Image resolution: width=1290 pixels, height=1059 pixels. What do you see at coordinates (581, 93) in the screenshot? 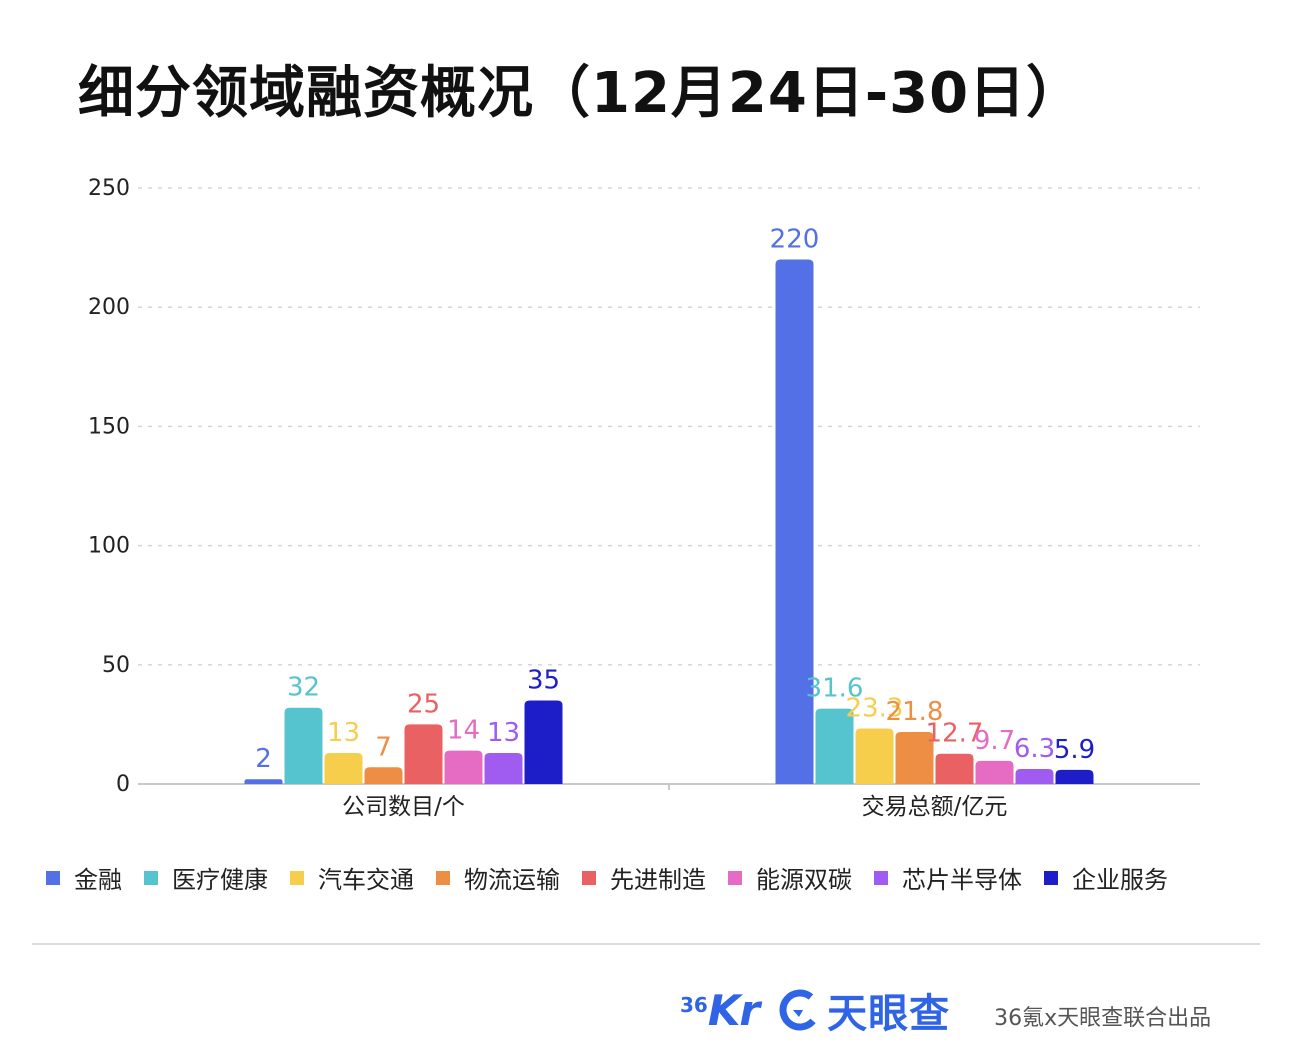
I see `chart-title: 细分领域融资概况（12月24日-30日）` at bounding box center [581, 93].